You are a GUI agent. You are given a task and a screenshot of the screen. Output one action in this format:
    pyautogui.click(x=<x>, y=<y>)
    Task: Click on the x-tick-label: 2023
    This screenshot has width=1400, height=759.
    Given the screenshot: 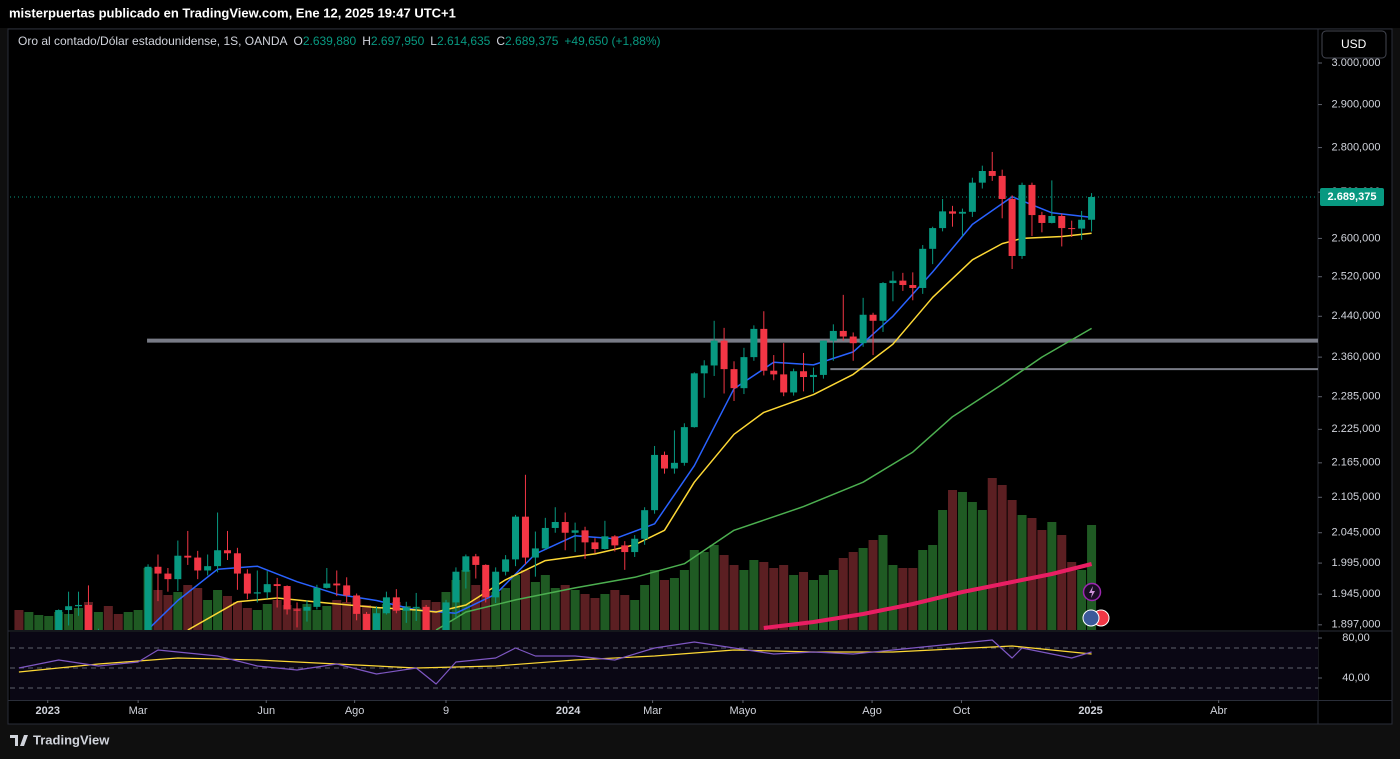 What is the action you would take?
    pyautogui.click(x=47, y=711)
    